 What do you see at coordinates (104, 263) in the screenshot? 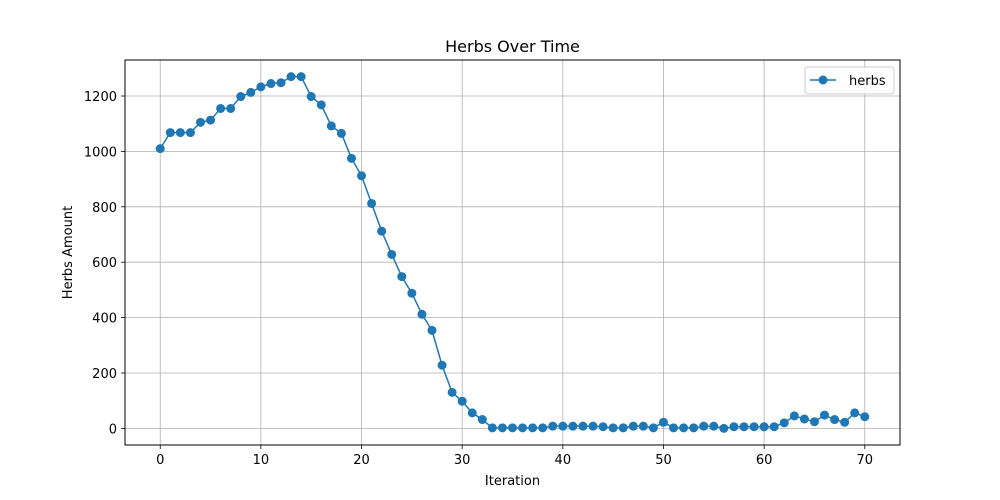
I see `y-tick-label: 600` at bounding box center [104, 263].